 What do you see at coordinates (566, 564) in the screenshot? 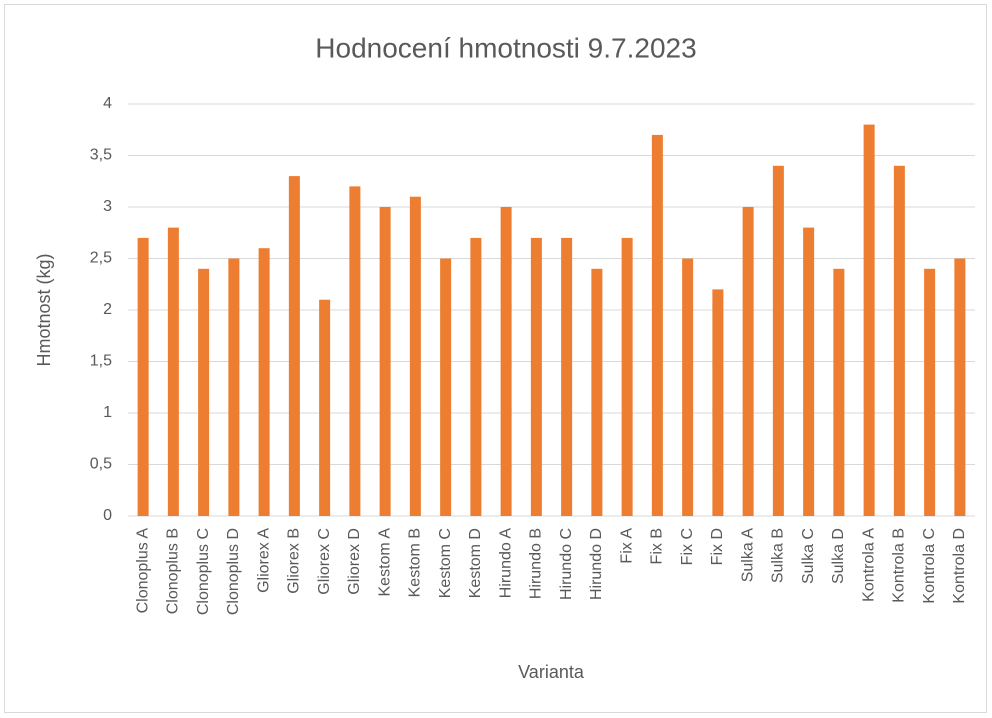
I see `x-tick-label: Hirundo C` at bounding box center [566, 564].